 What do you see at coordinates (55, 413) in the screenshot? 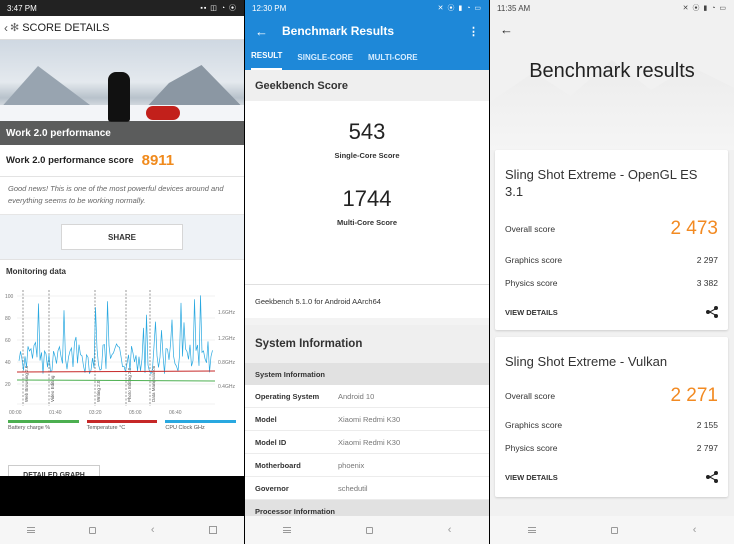
I see `x-tick-label: 01:40` at bounding box center [55, 413].